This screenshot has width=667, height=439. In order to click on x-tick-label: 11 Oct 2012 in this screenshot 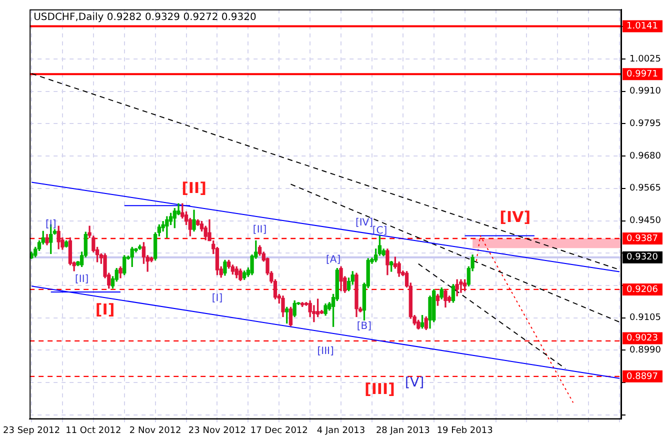, I will do `click(94, 431)`.